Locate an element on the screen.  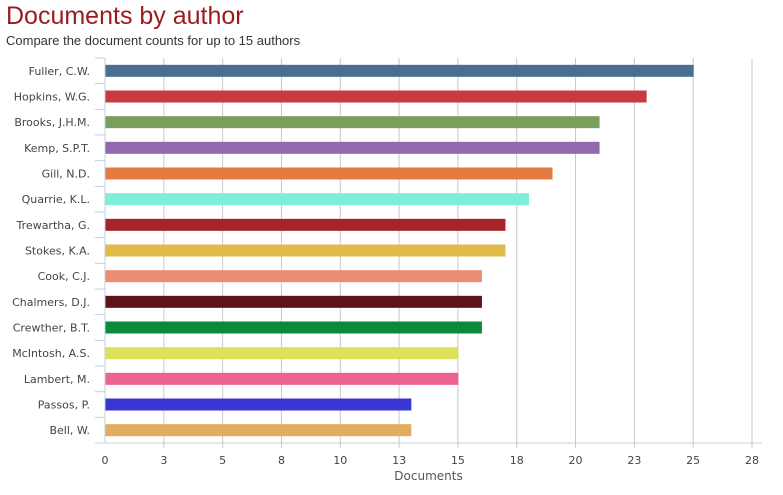
y-category-label: McIntosh, A.S. is located at coordinates (51, 353).